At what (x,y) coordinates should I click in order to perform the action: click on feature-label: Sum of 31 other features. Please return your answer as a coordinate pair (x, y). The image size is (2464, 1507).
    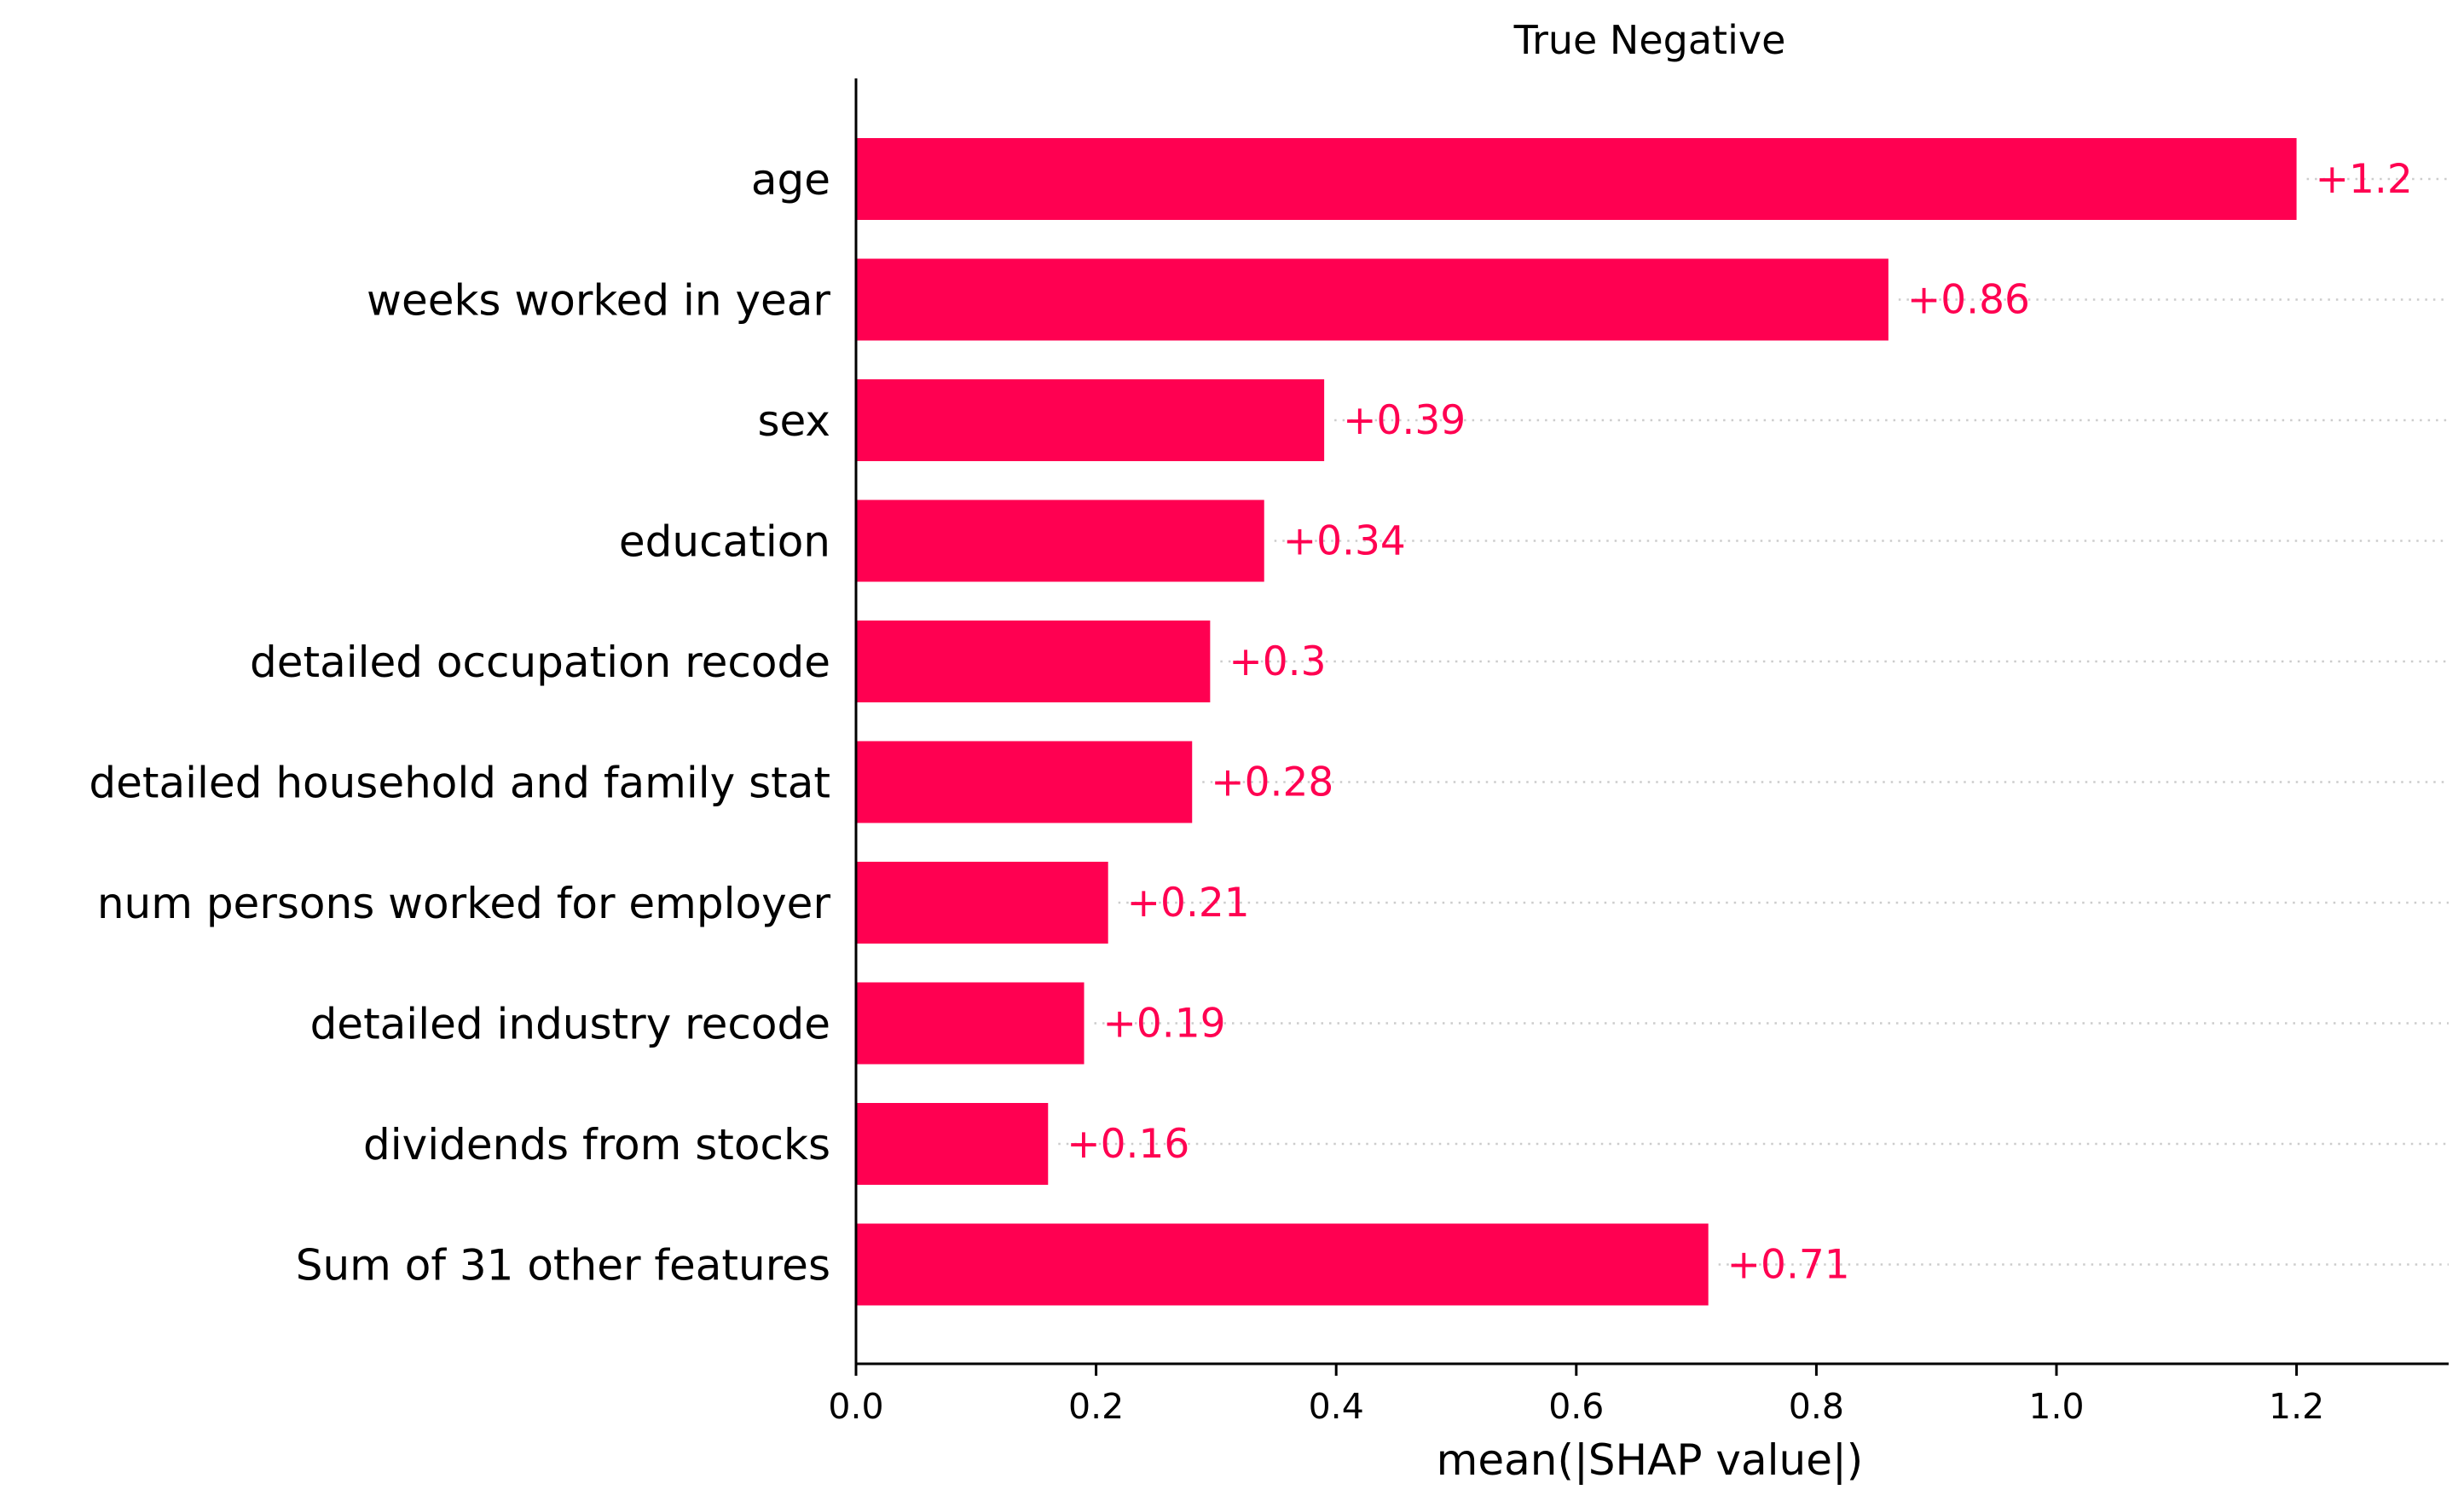
    Looking at the image, I should click on (563, 1265).